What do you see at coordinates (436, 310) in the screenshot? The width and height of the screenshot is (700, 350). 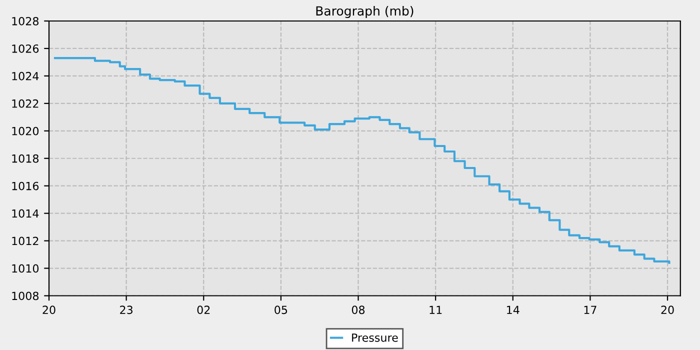 I see `x-tick-label: 11` at bounding box center [436, 310].